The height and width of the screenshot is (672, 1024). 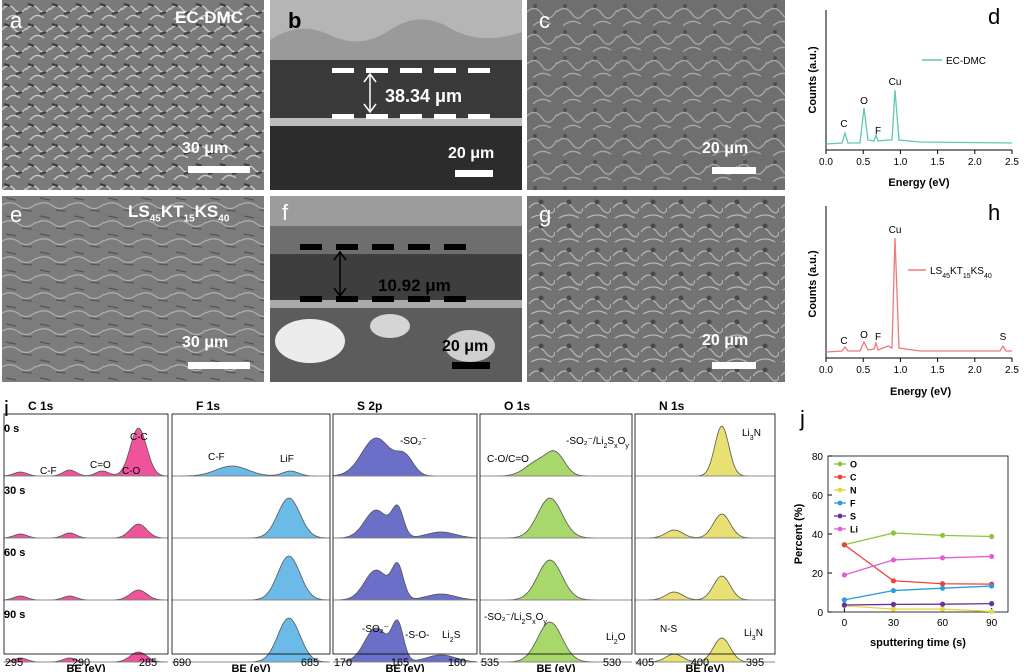 What do you see at coordinates (818, 574) in the screenshot?
I see `y-tick-label: 20` at bounding box center [818, 574].